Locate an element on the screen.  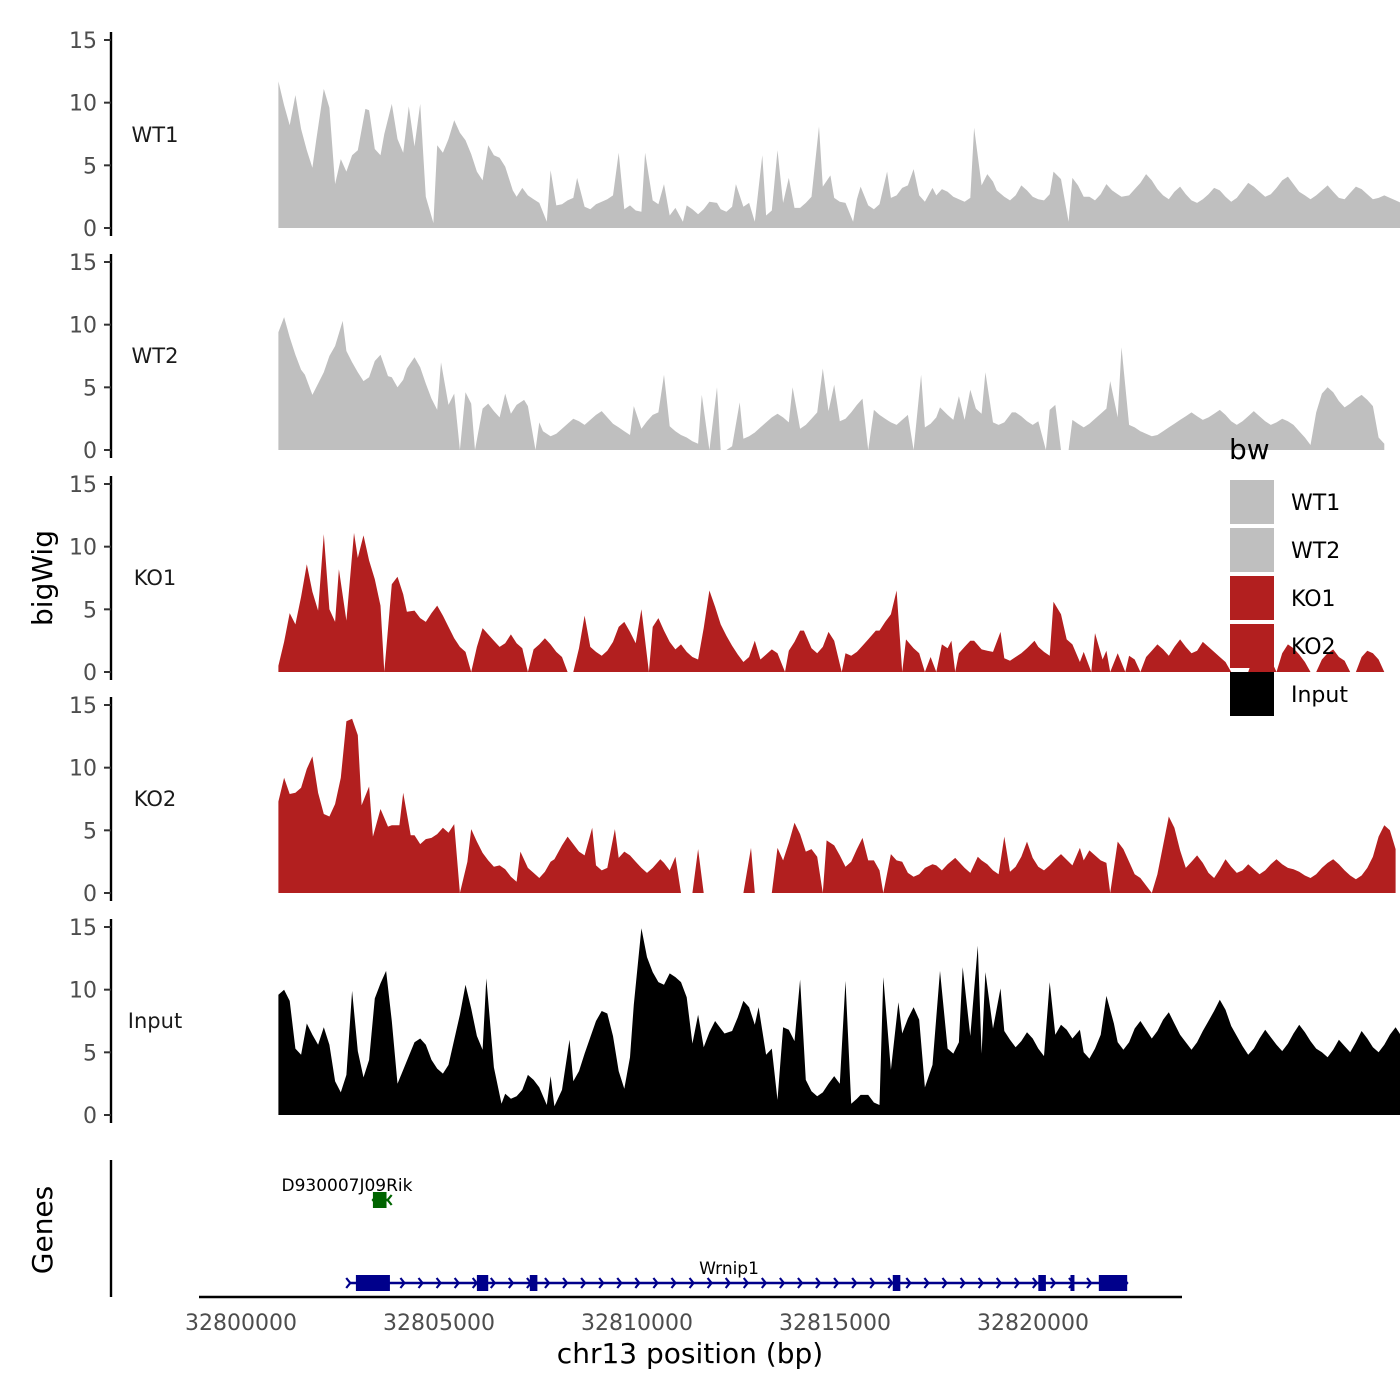
legend-key-ko2 is located at coordinates (1252, 646).